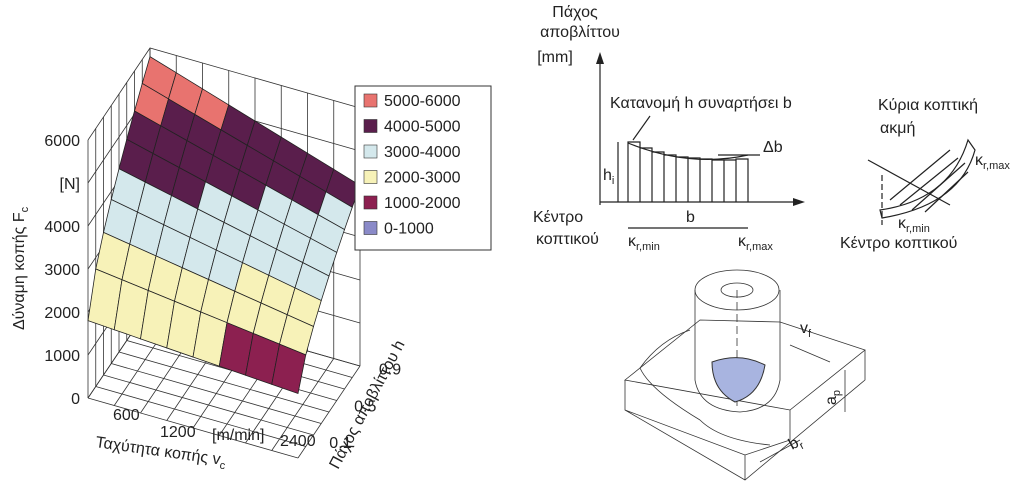 The image size is (1023, 486). What do you see at coordinates (929, 181) in the screenshot?
I see `hatching` at bounding box center [929, 181].